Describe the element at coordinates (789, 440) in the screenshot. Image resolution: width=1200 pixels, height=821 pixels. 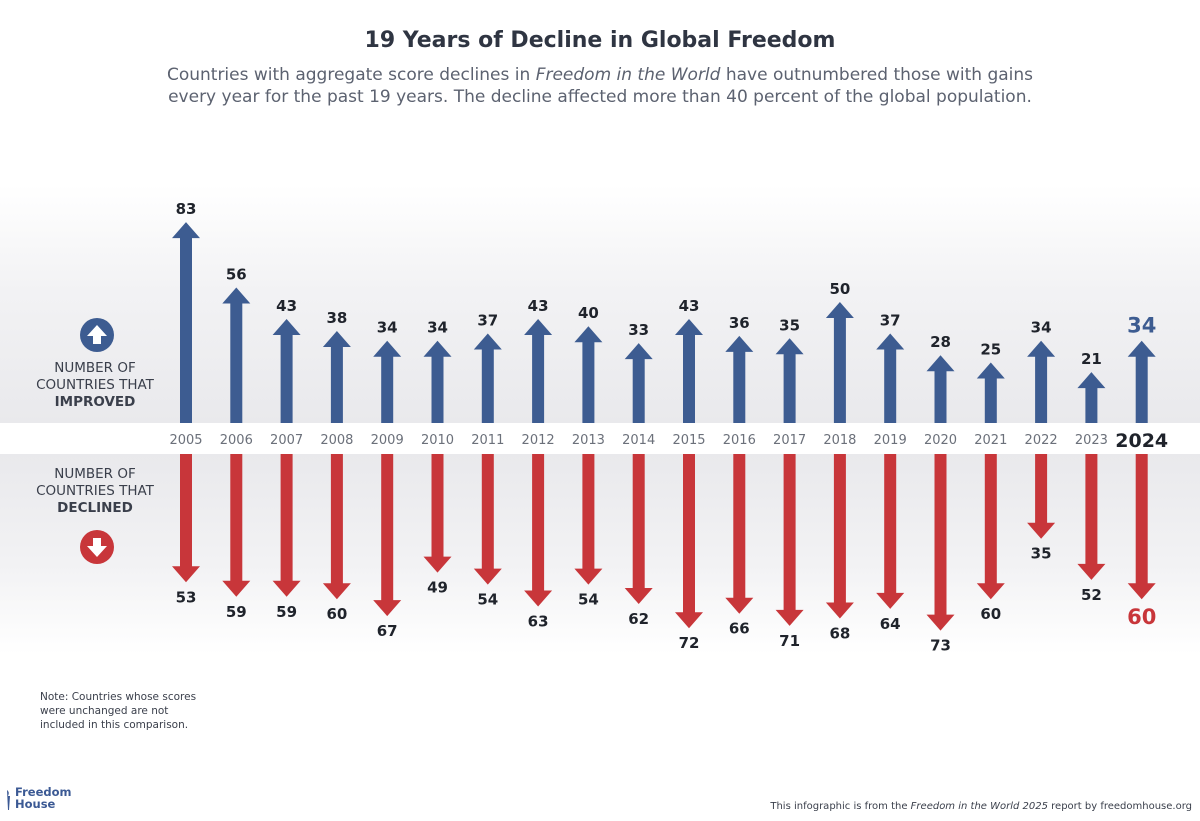
I see `year-label-2017: 2017` at that location.